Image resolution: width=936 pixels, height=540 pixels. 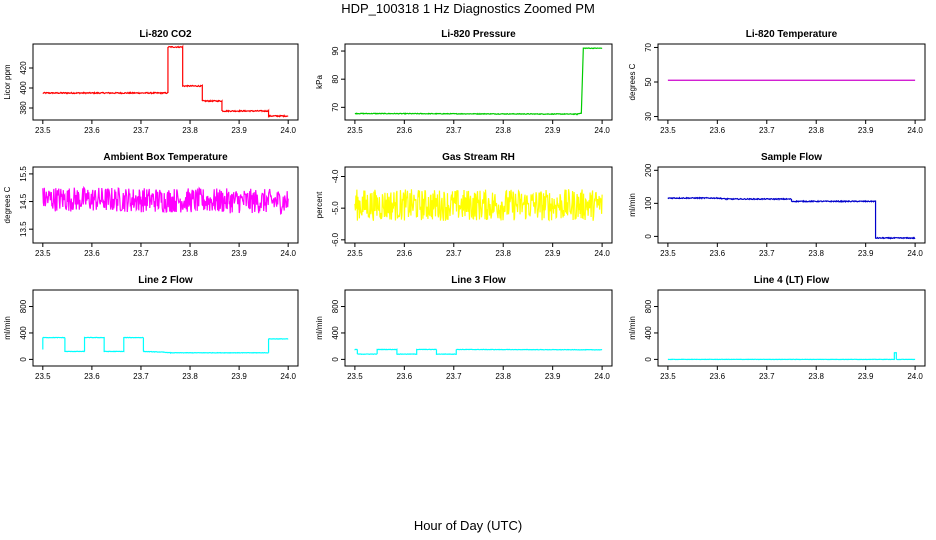 I want to click on y-tick-label: 15.5, so click(x=23, y=174).